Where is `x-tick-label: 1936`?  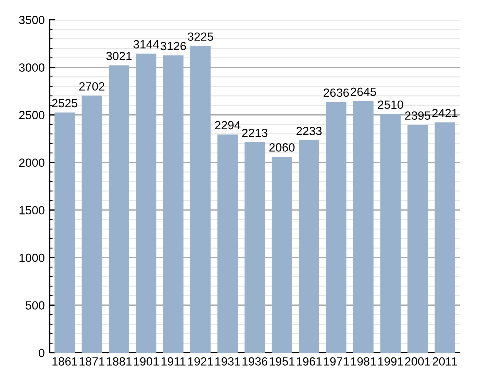 x-tick-label: 1936 is located at coordinates (255, 361).